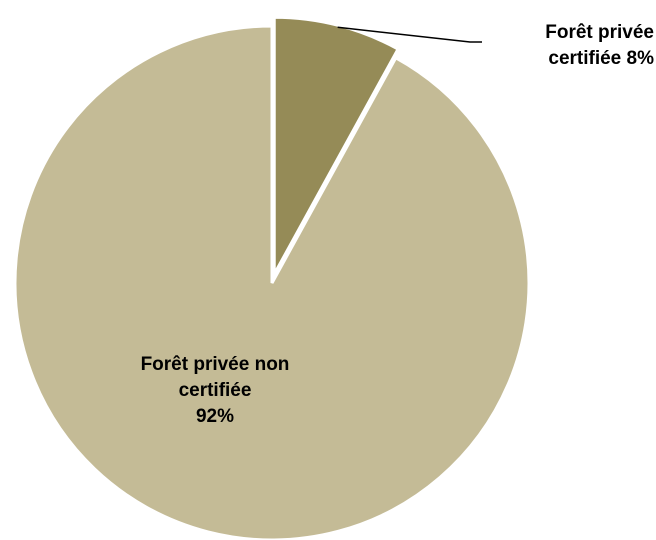  What do you see at coordinates (640, 58) in the screenshot?
I see `value-label: 8%` at bounding box center [640, 58].